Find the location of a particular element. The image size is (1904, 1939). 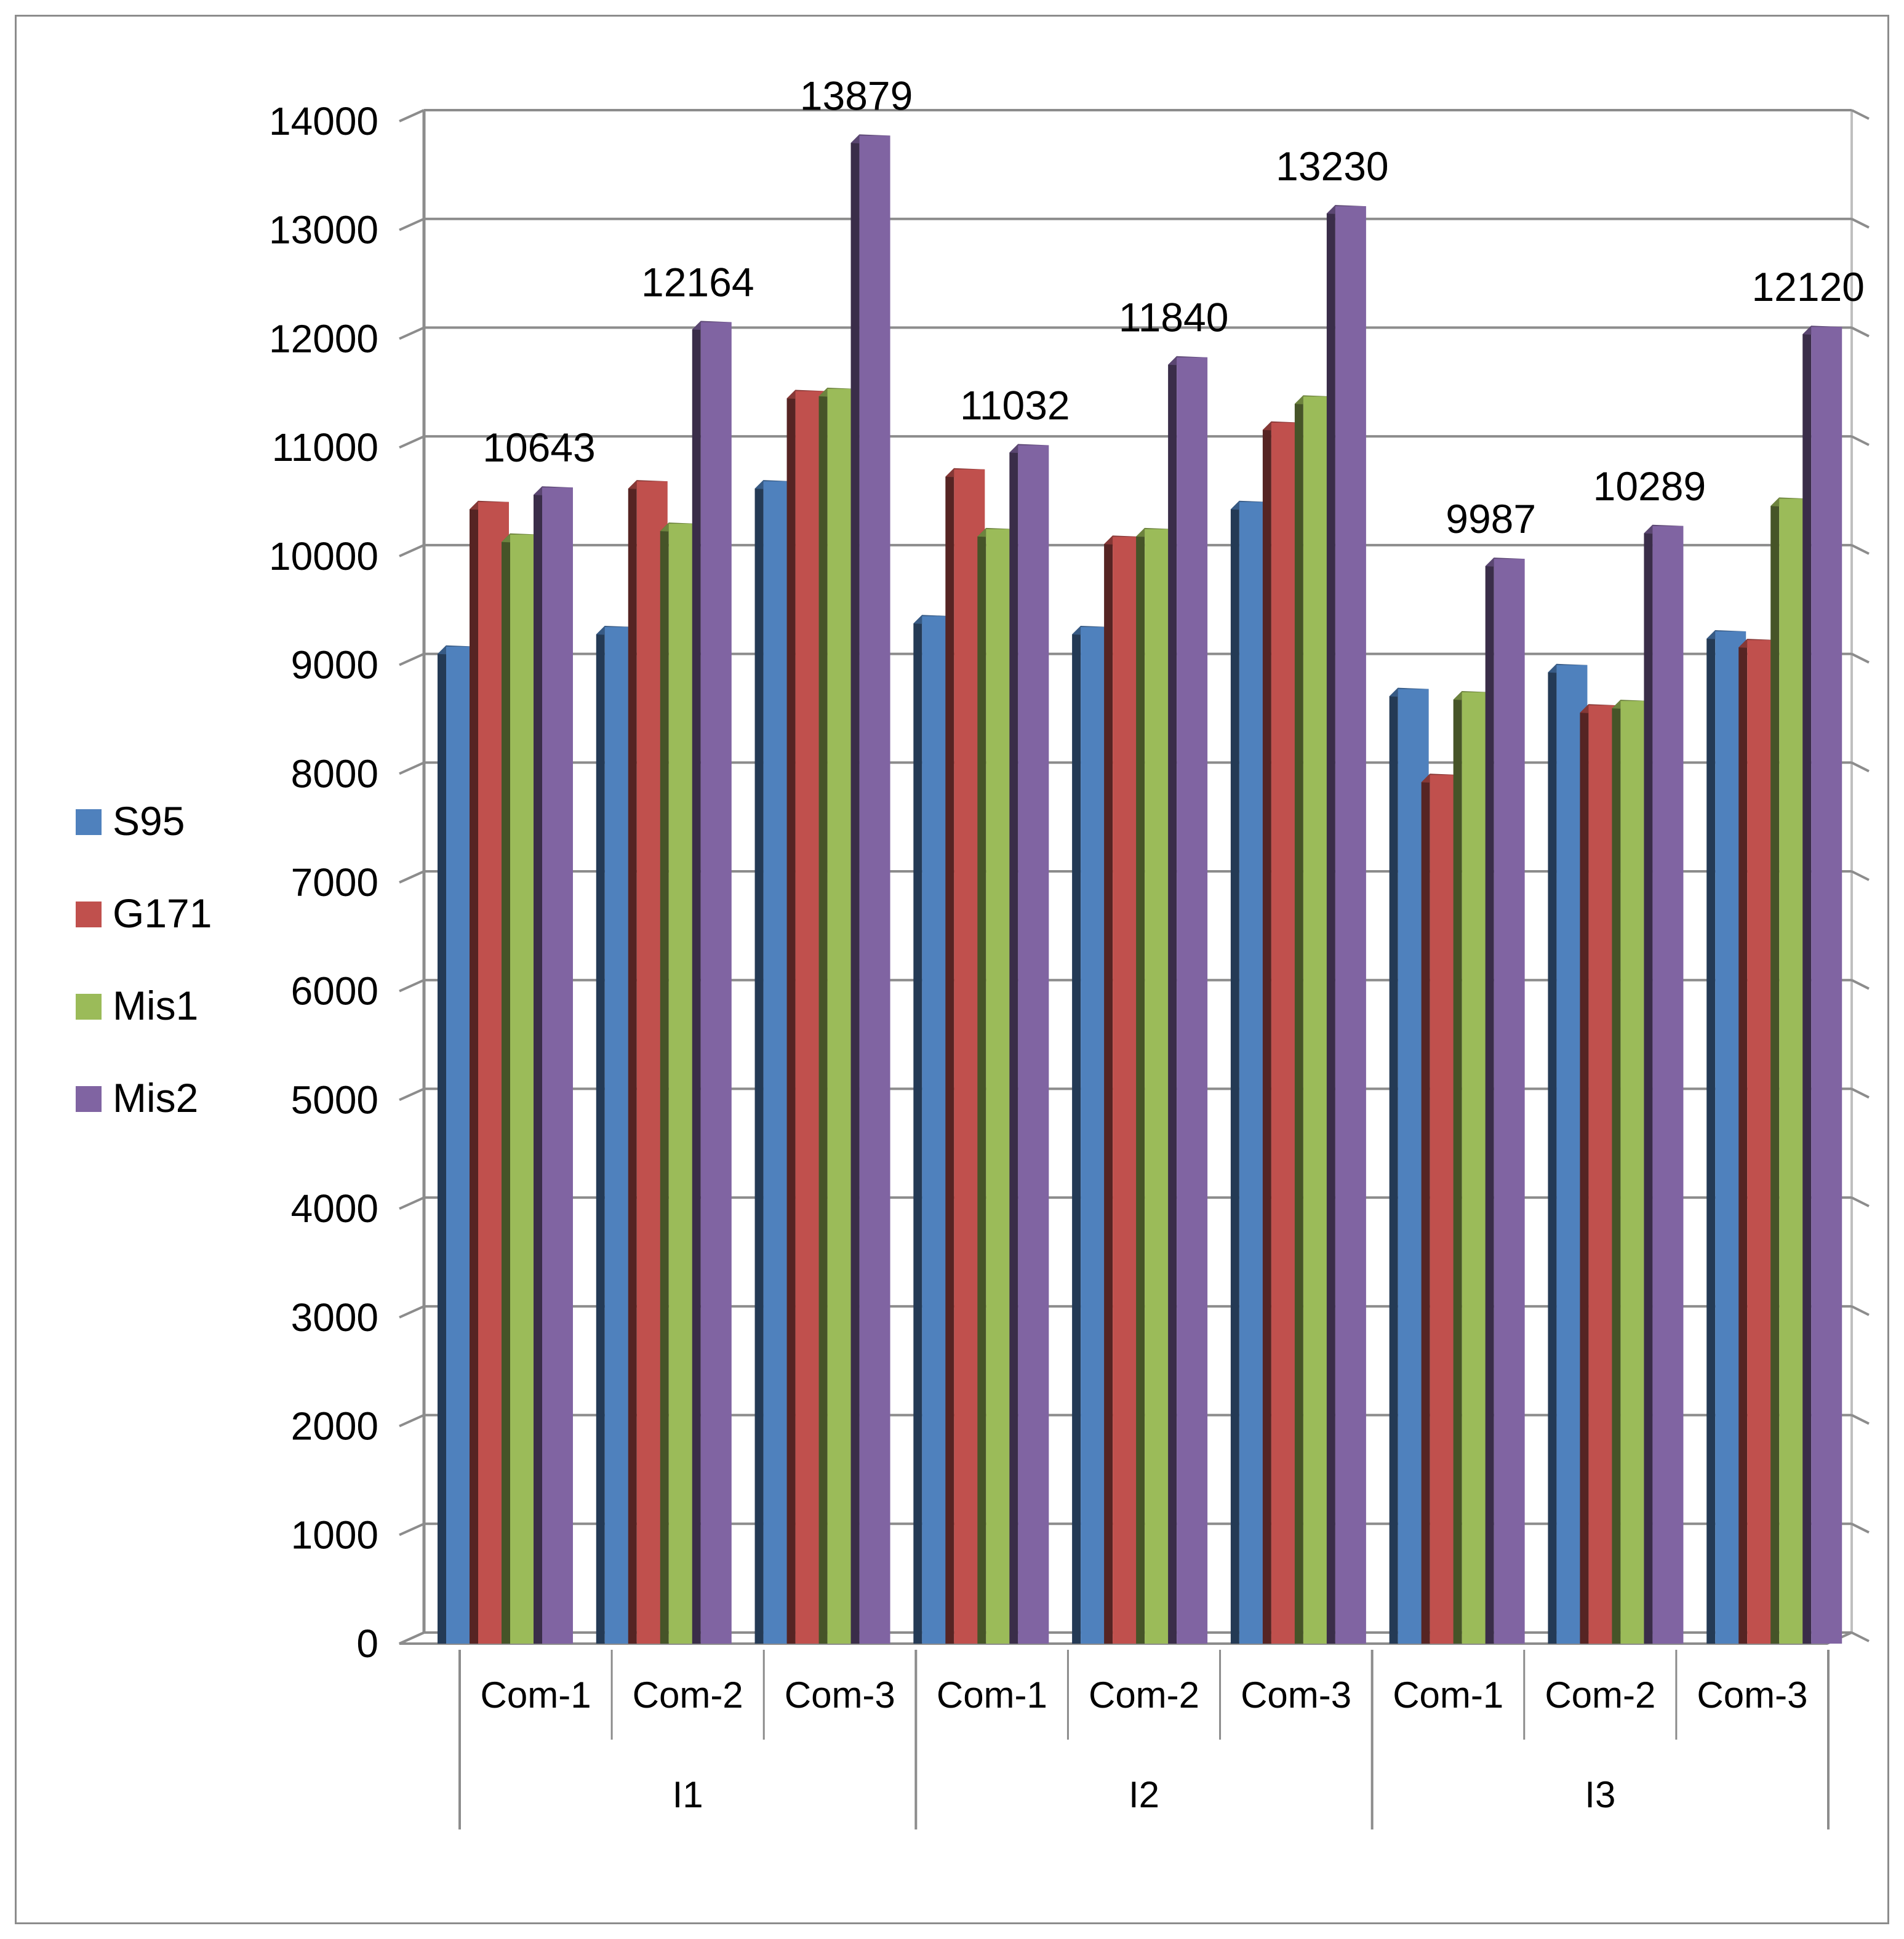

group-label: I3 is located at coordinates (1600, 1794).